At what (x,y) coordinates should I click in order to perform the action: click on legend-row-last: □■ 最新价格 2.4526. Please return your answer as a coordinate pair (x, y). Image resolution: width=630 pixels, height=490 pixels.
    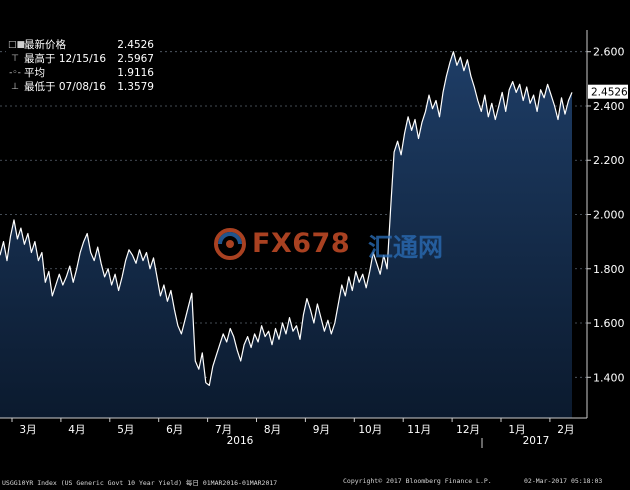
    Looking at the image, I should click on (82, 45).